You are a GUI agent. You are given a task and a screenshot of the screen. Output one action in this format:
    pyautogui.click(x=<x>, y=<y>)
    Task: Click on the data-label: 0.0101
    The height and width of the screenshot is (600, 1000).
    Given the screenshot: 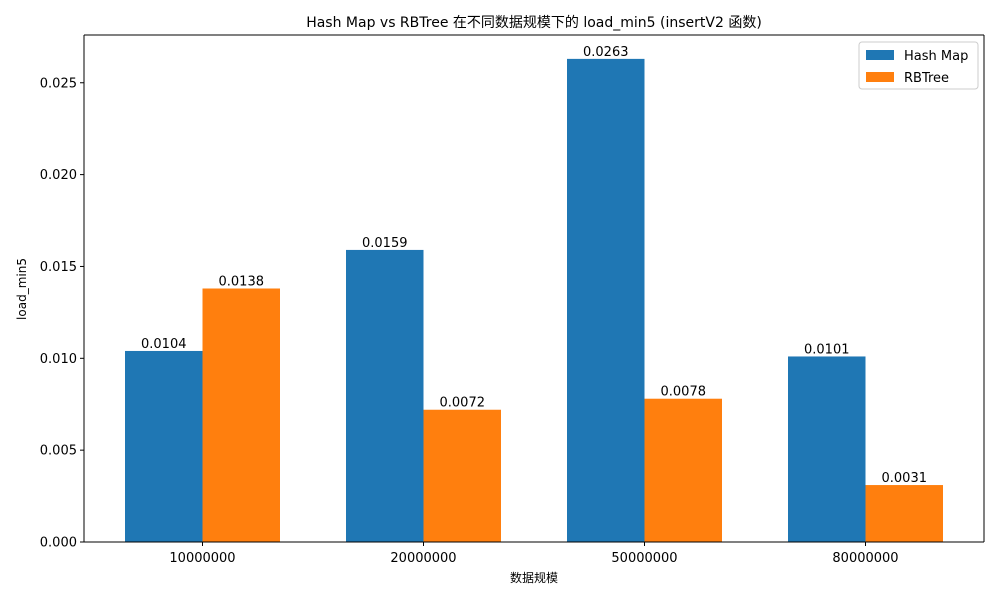 What is the action you would take?
    pyautogui.click(x=827, y=349)
    